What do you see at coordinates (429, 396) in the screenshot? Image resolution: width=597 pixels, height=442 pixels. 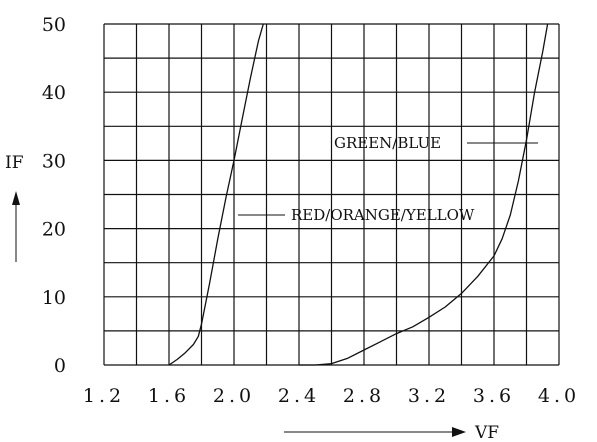 I see `x-tick-label: 3.2` at bounding box center [429, 396].